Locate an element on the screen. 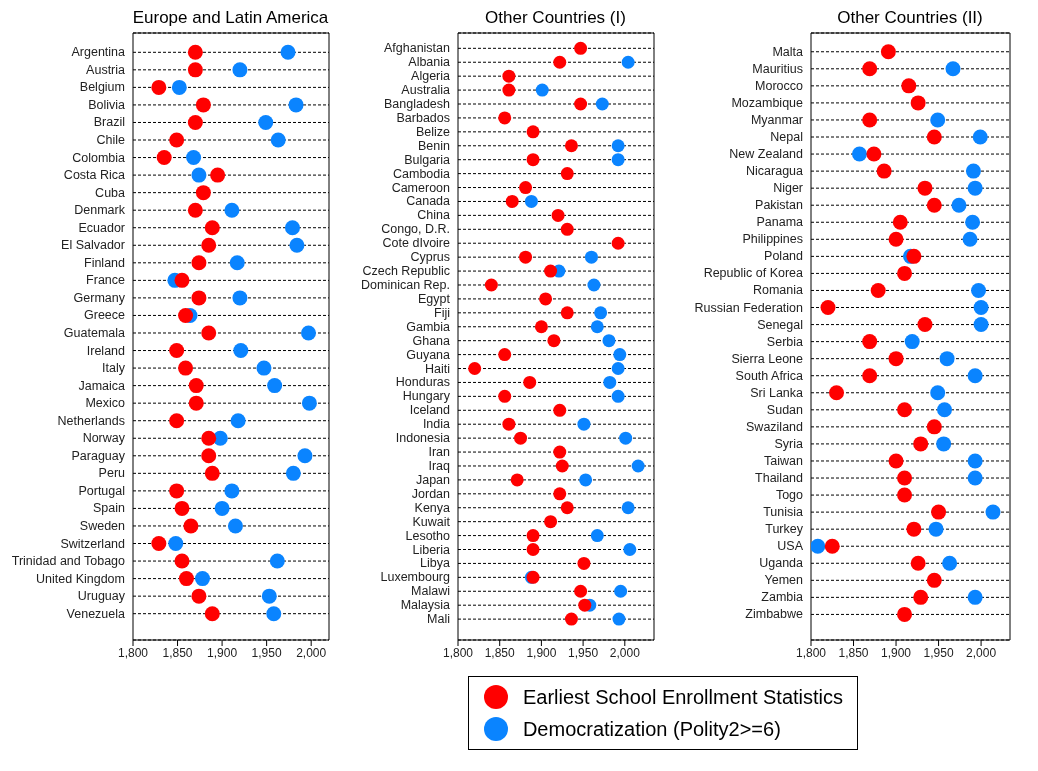 Image resolution: width=1038 pixels, height=771 pixels. y-tick-label: Albania is located at coordinates (429, 62).